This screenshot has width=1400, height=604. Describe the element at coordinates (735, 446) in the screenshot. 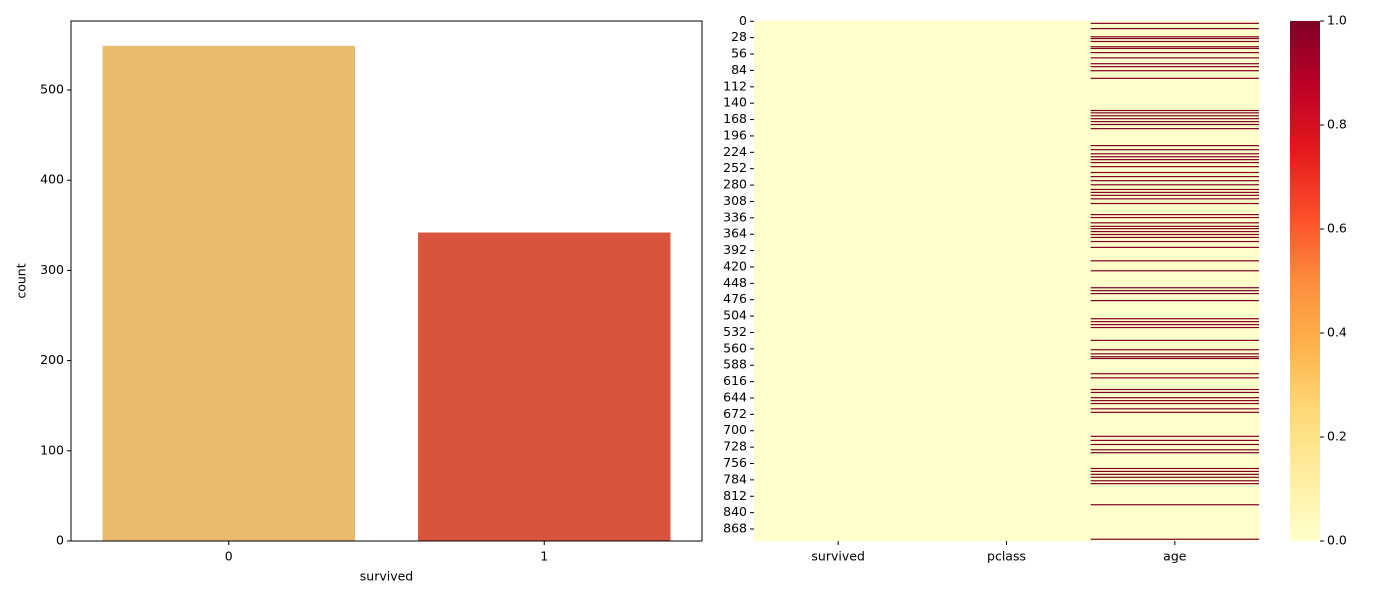

I see `y-tick-label: 728` at that location.